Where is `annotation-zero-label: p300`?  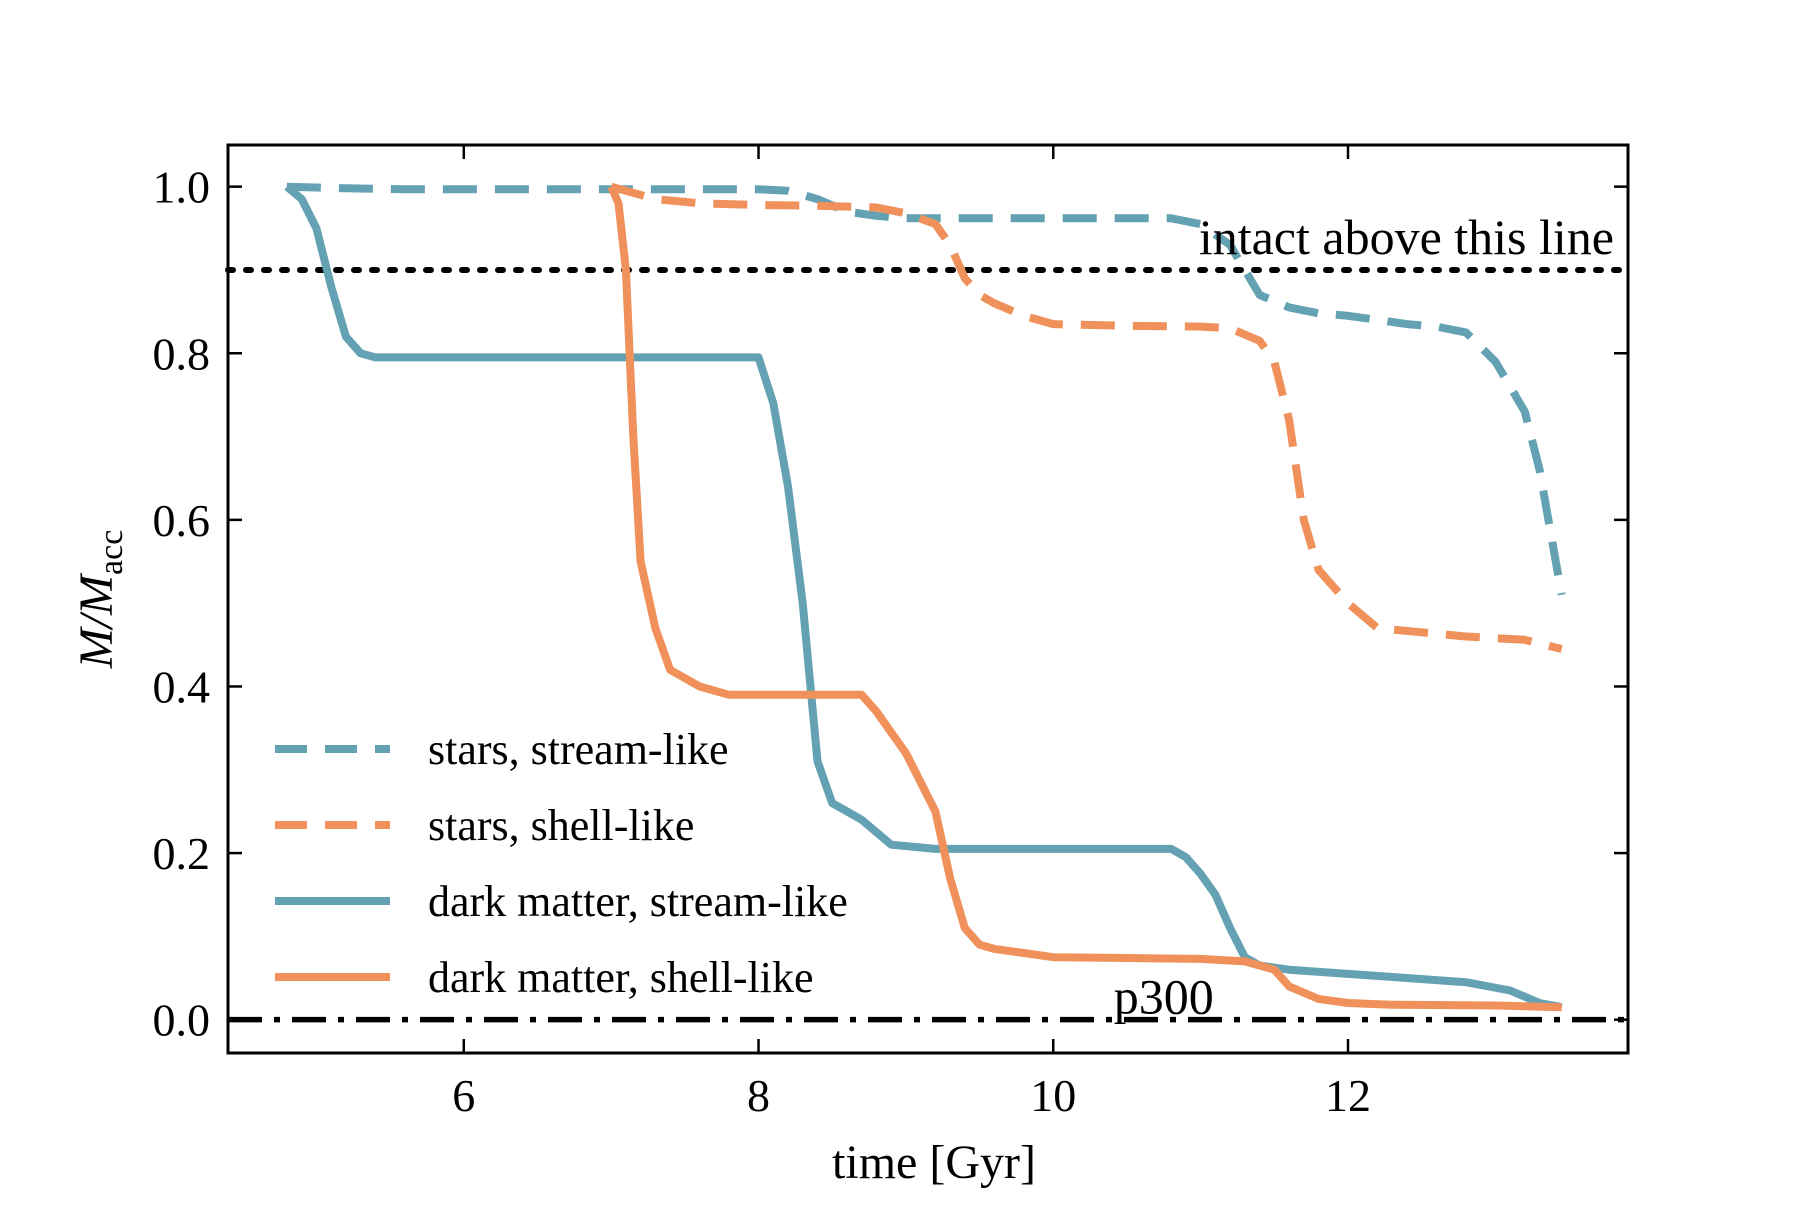 annotation-zero-label: p300 is located at coordinates (1164, 997).